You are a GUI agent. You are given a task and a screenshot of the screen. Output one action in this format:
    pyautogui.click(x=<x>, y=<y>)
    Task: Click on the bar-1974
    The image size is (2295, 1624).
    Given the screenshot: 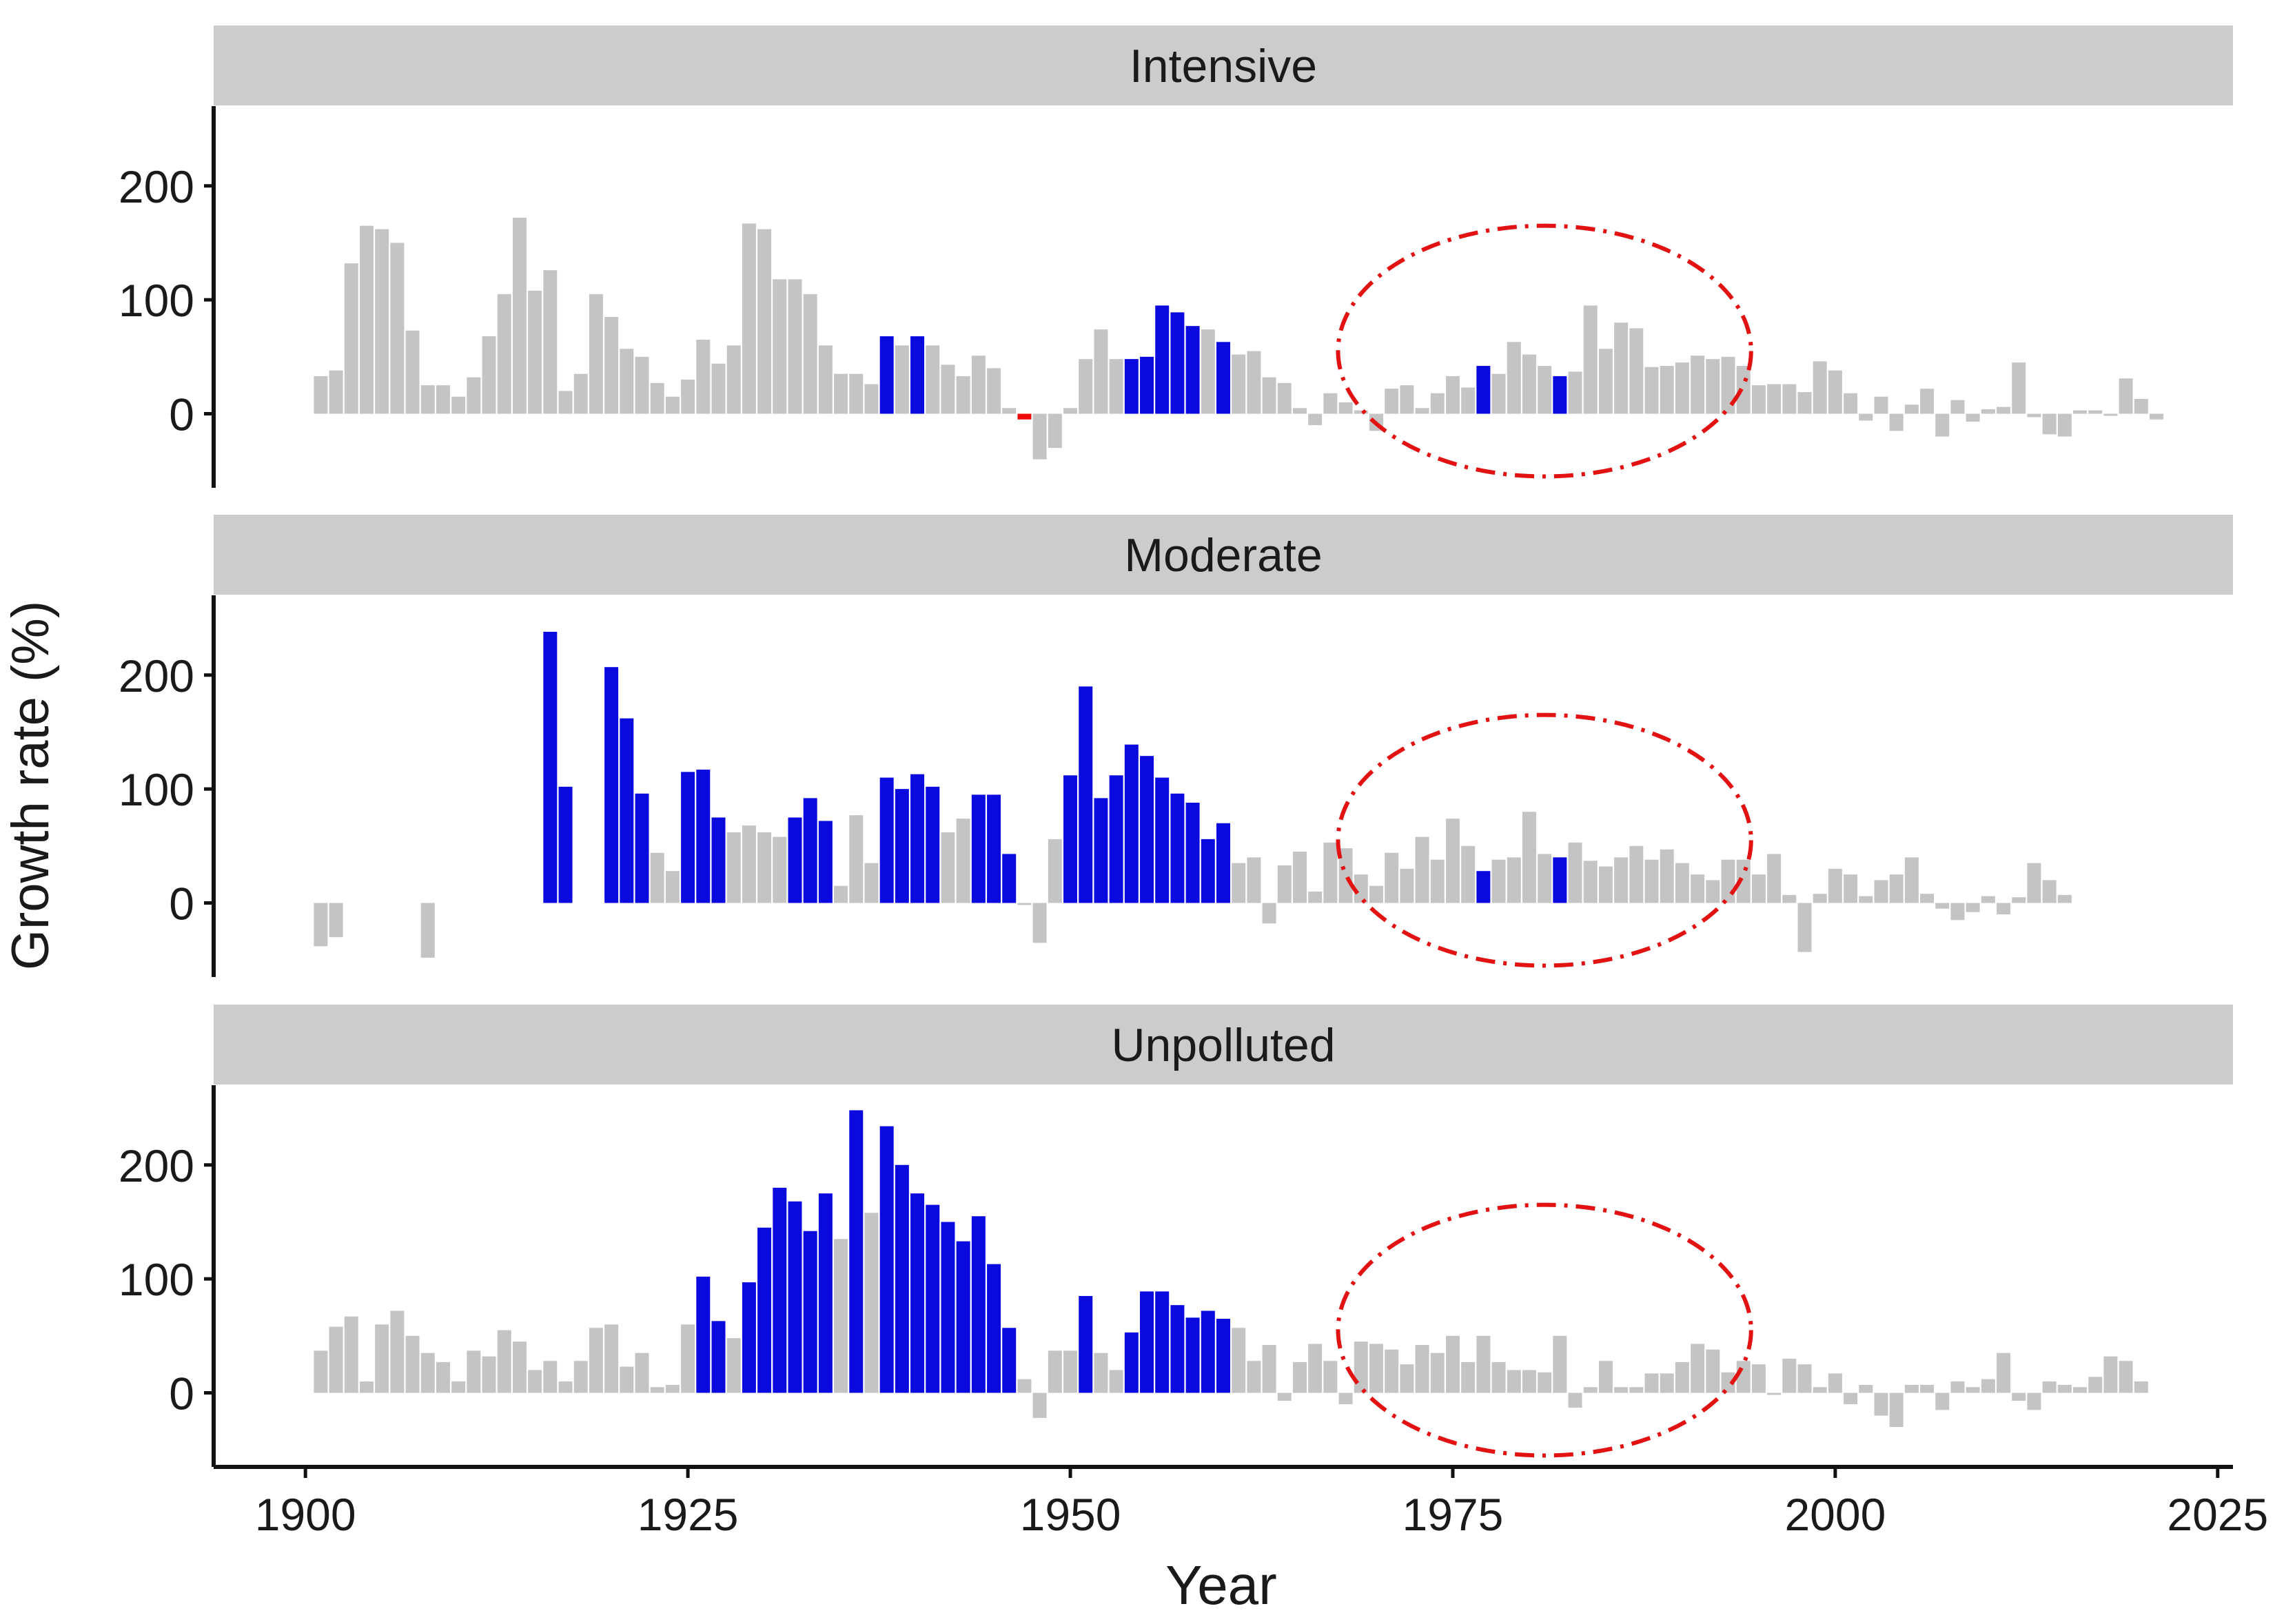 What is the action you would take?
    pyautogui.click(x=1437, y=404)
    